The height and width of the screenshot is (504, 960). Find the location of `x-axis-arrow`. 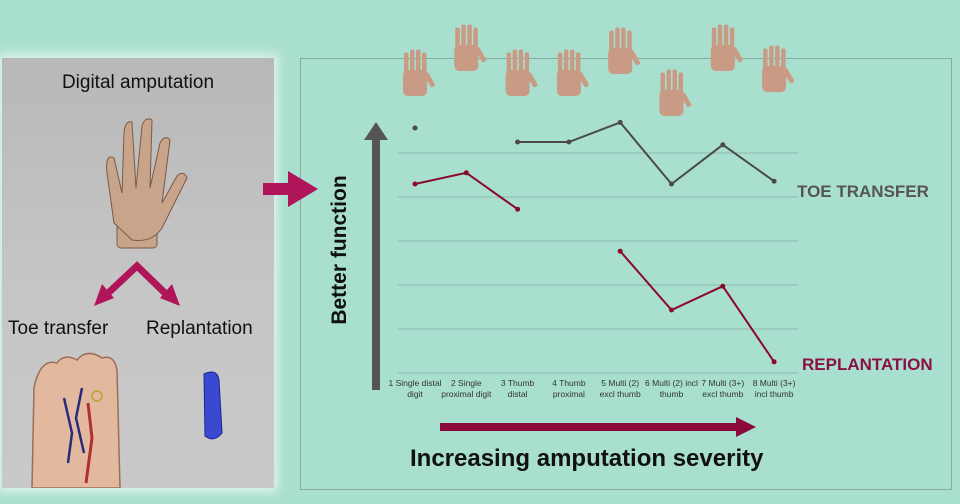

x-axis-arrow is located at coordinates (598, 427).